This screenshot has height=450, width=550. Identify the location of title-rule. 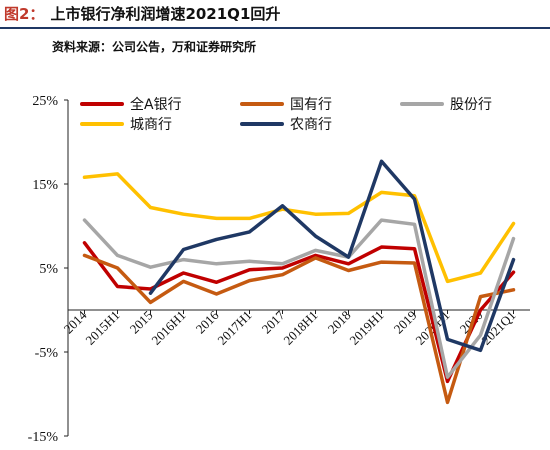
(275, 28).